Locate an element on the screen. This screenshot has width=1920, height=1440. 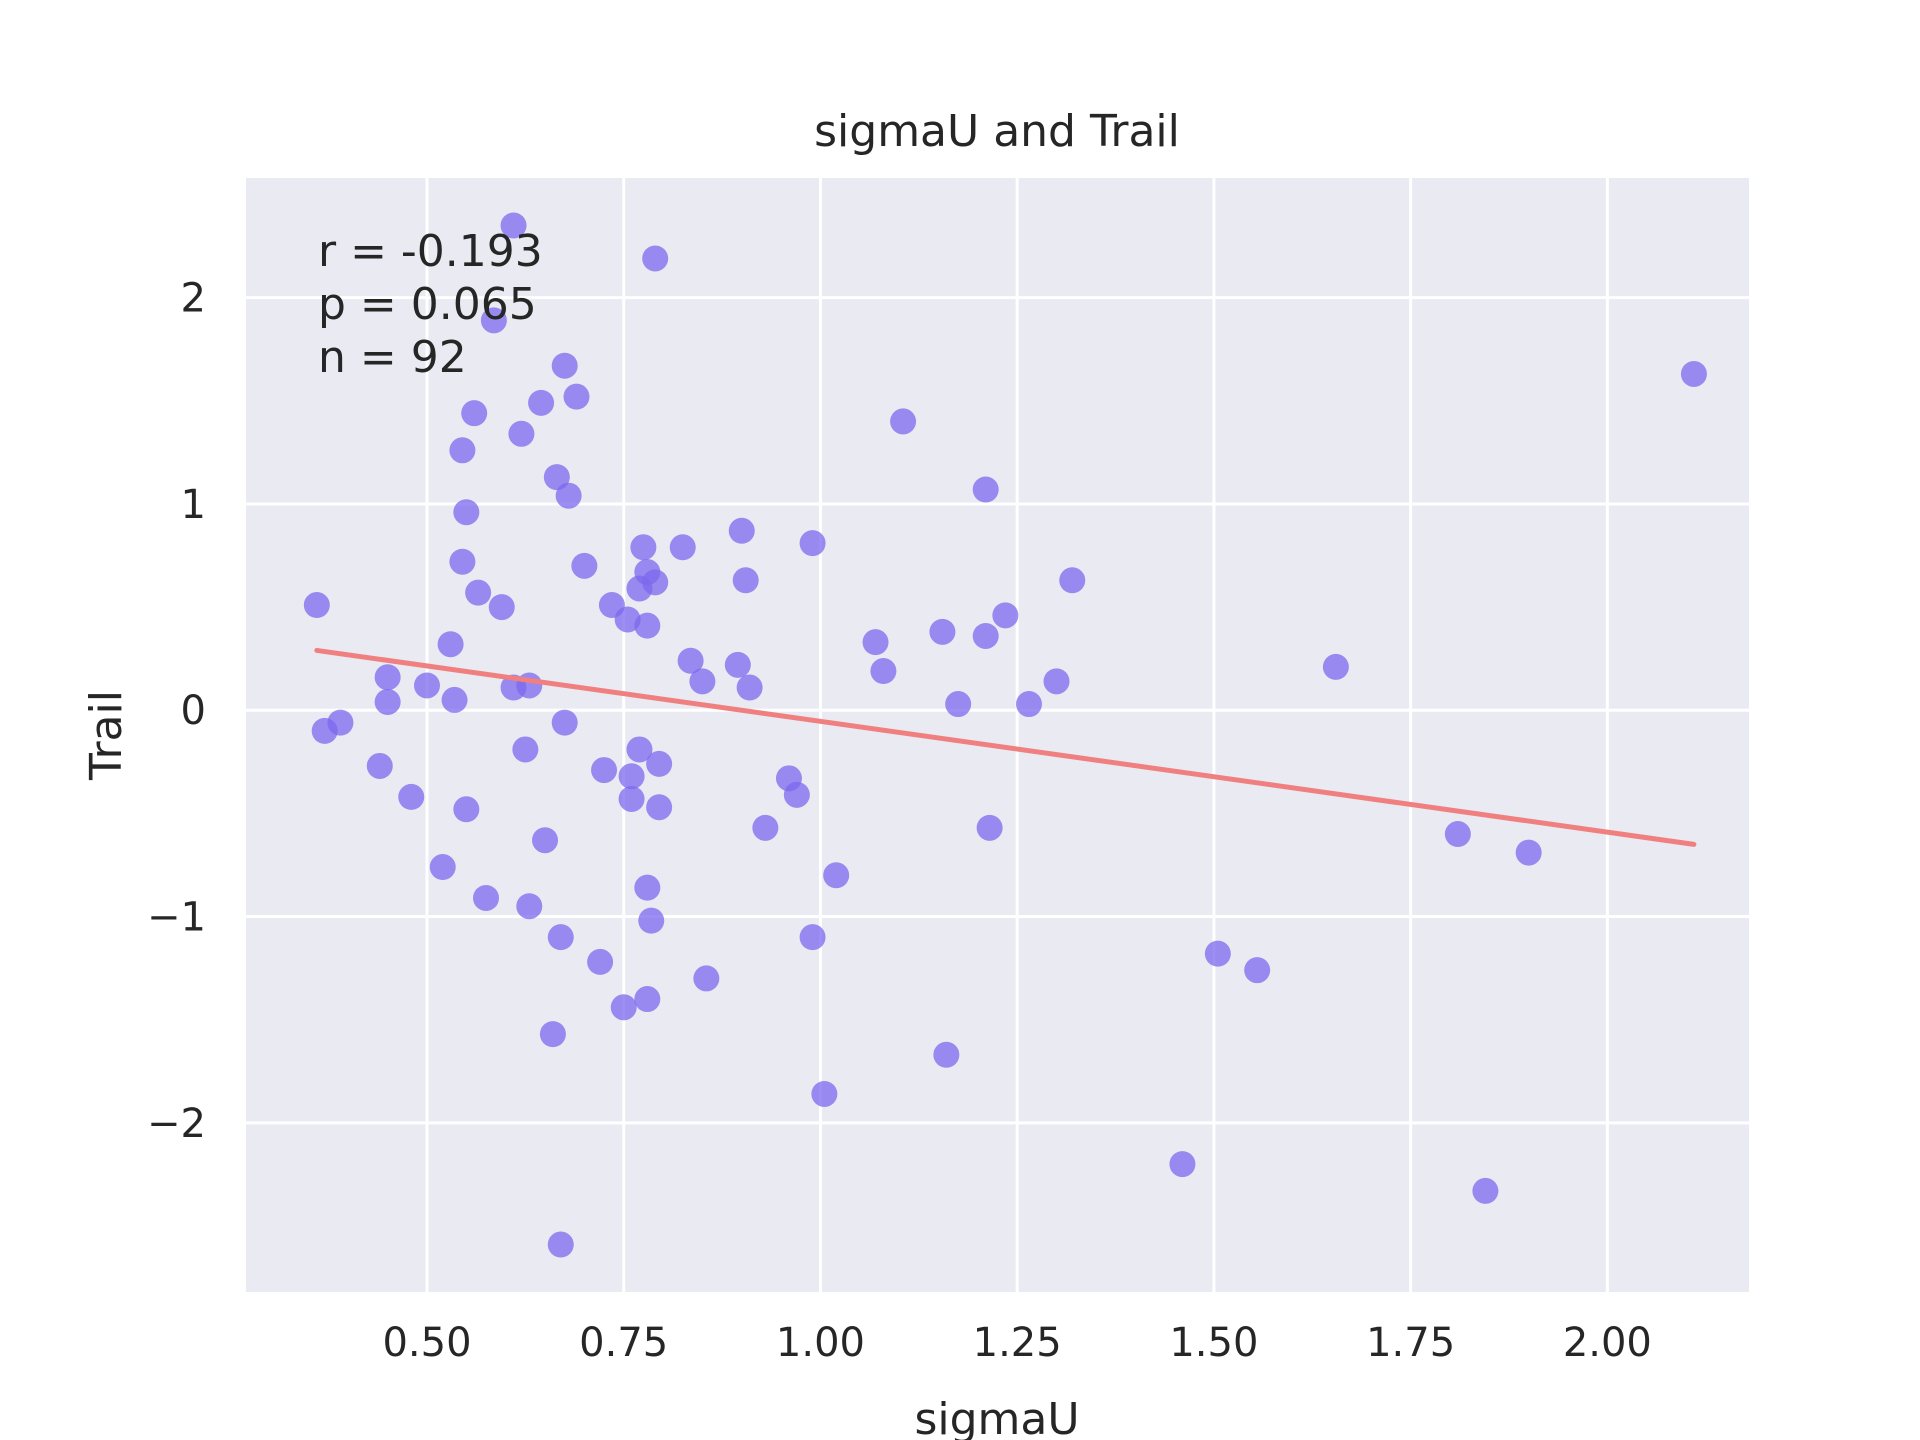
regression-line is located at coordinates (1005, 747).